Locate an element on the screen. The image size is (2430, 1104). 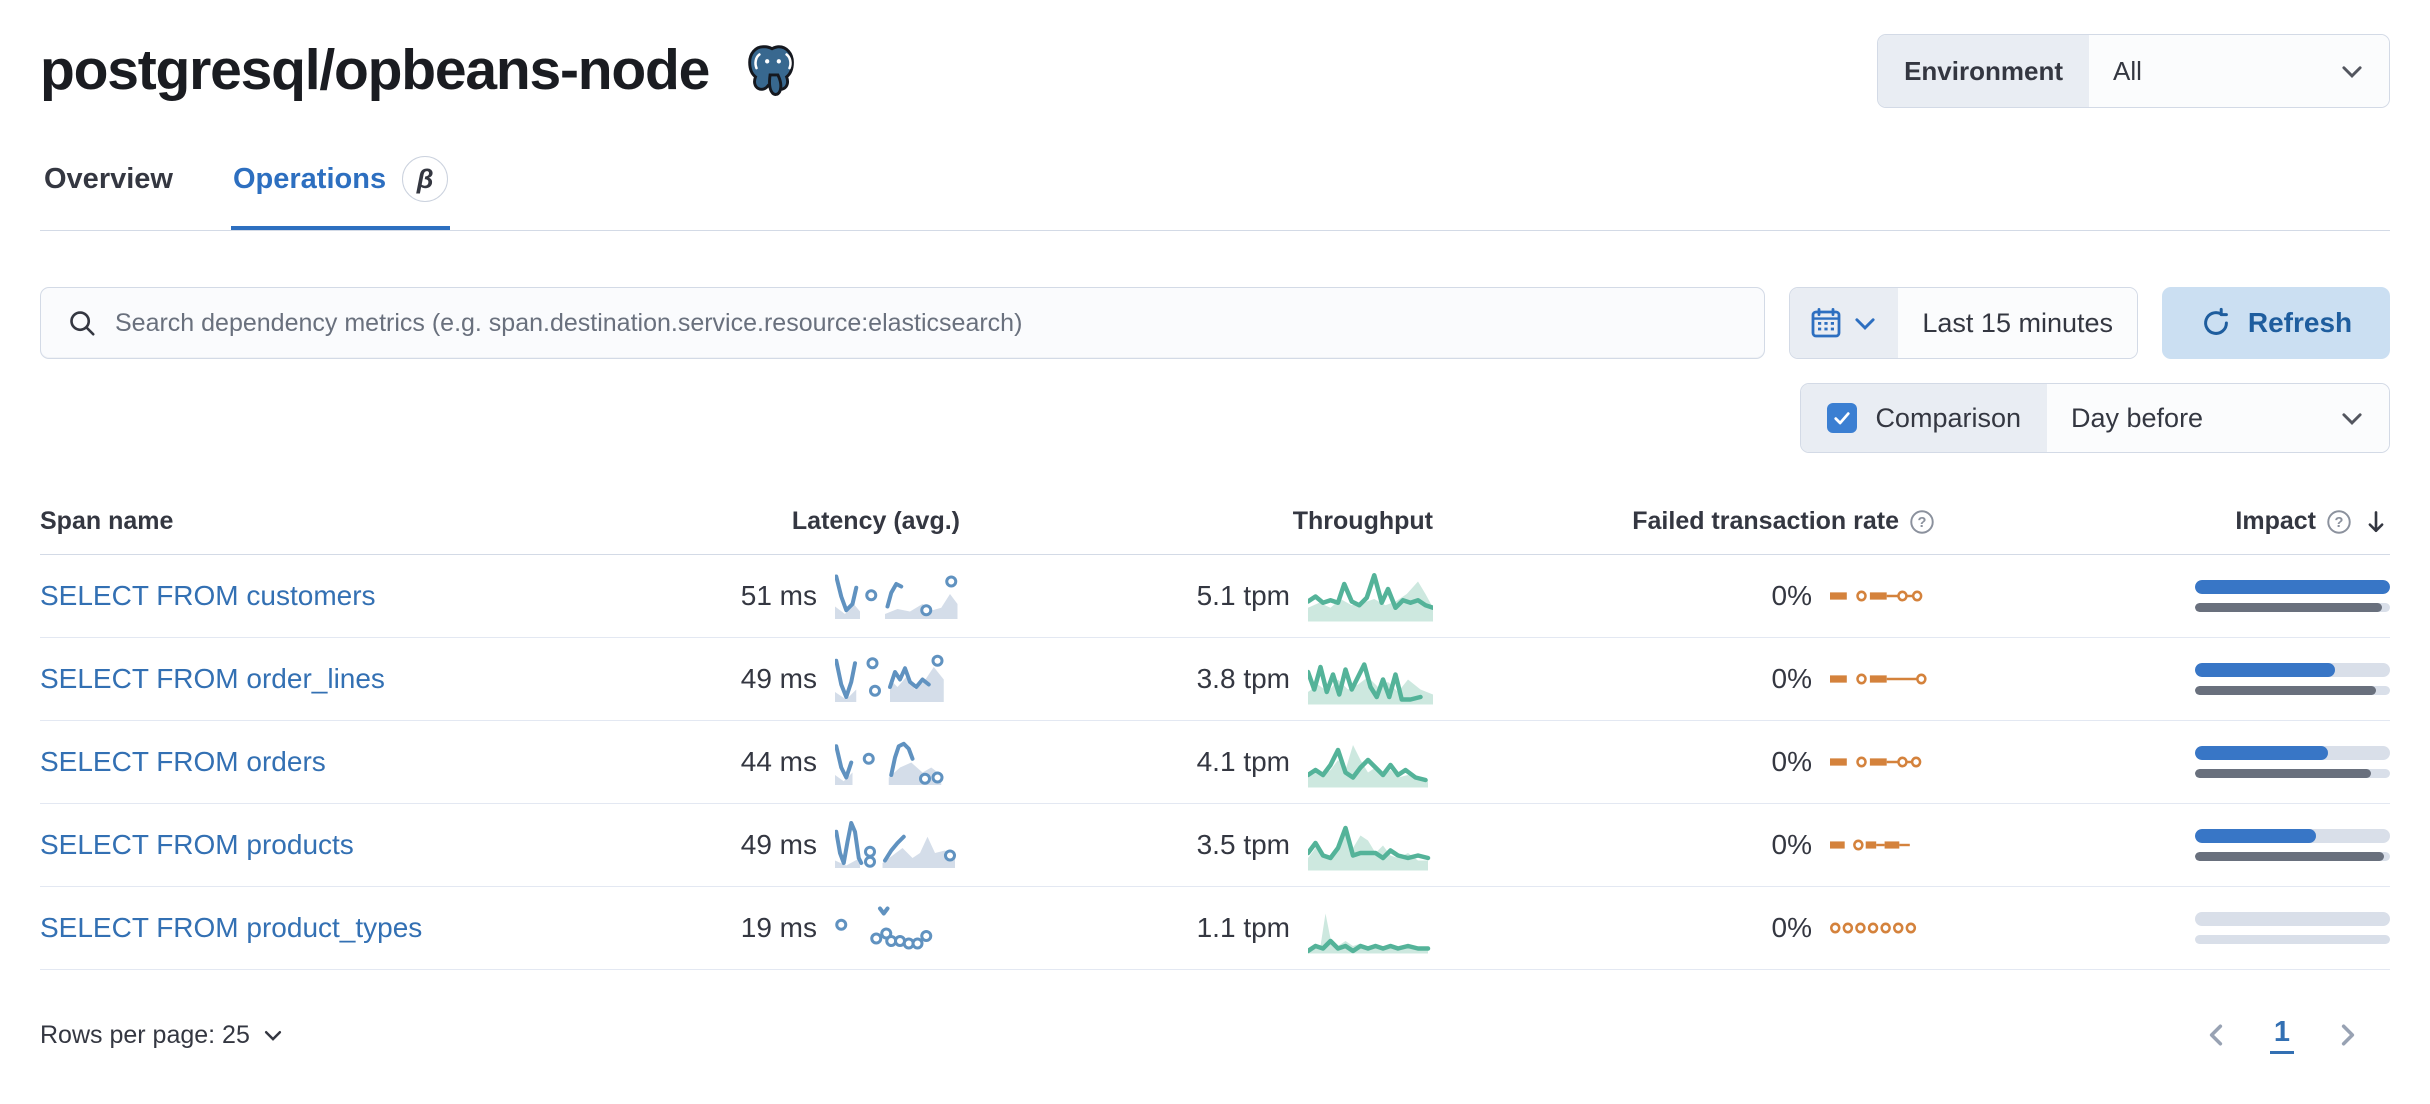
check-icon is located at coordinates (1842, 418).